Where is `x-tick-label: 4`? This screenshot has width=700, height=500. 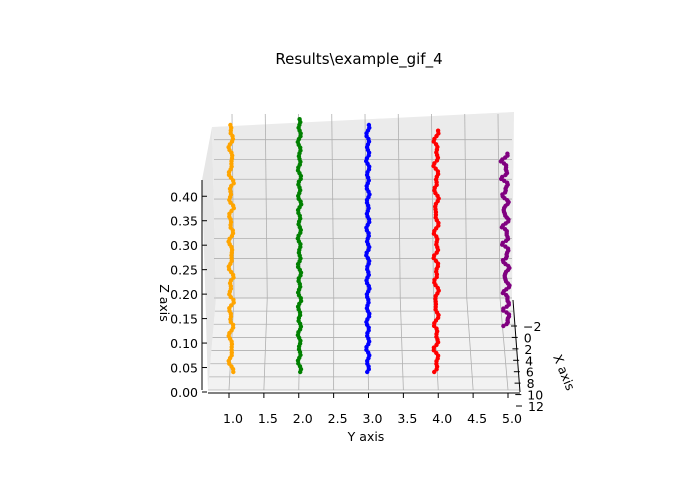 x-tick-label: 4 is located at coordinates (529, 360).